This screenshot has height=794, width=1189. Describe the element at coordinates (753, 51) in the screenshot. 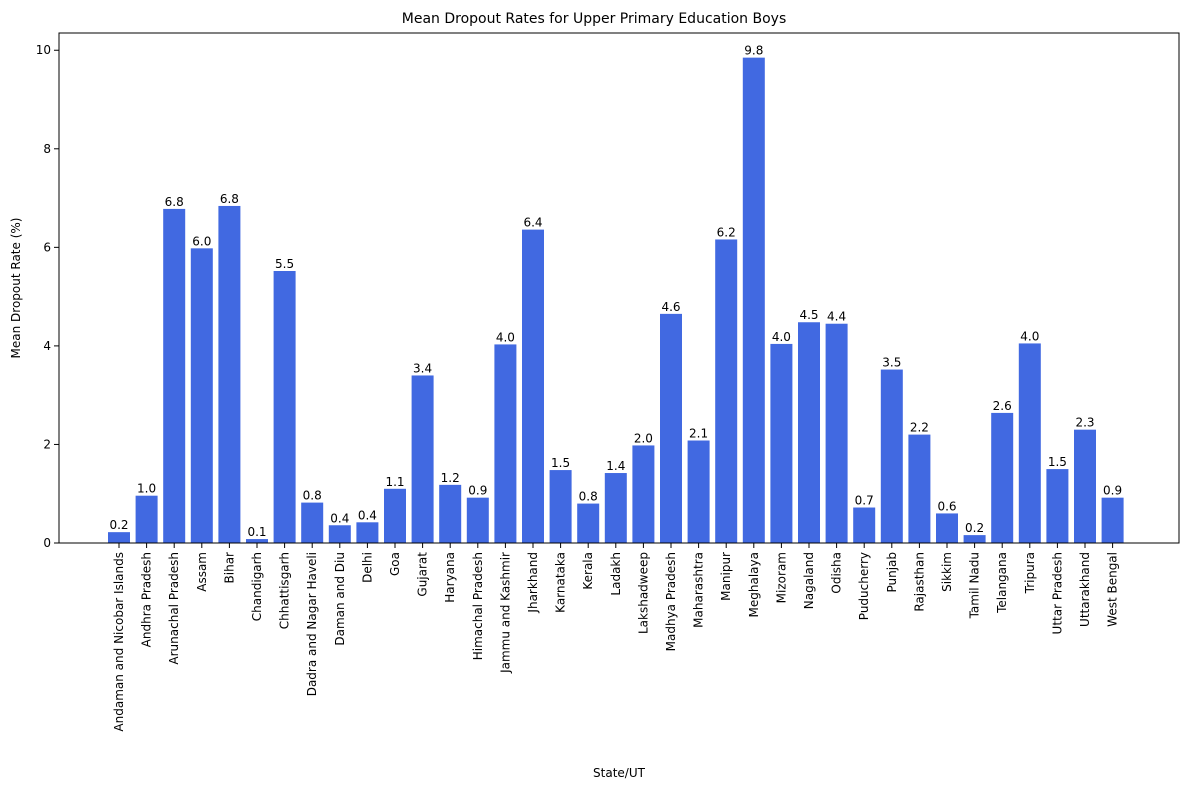

I see `bar-value-label: 9.8` at that location.